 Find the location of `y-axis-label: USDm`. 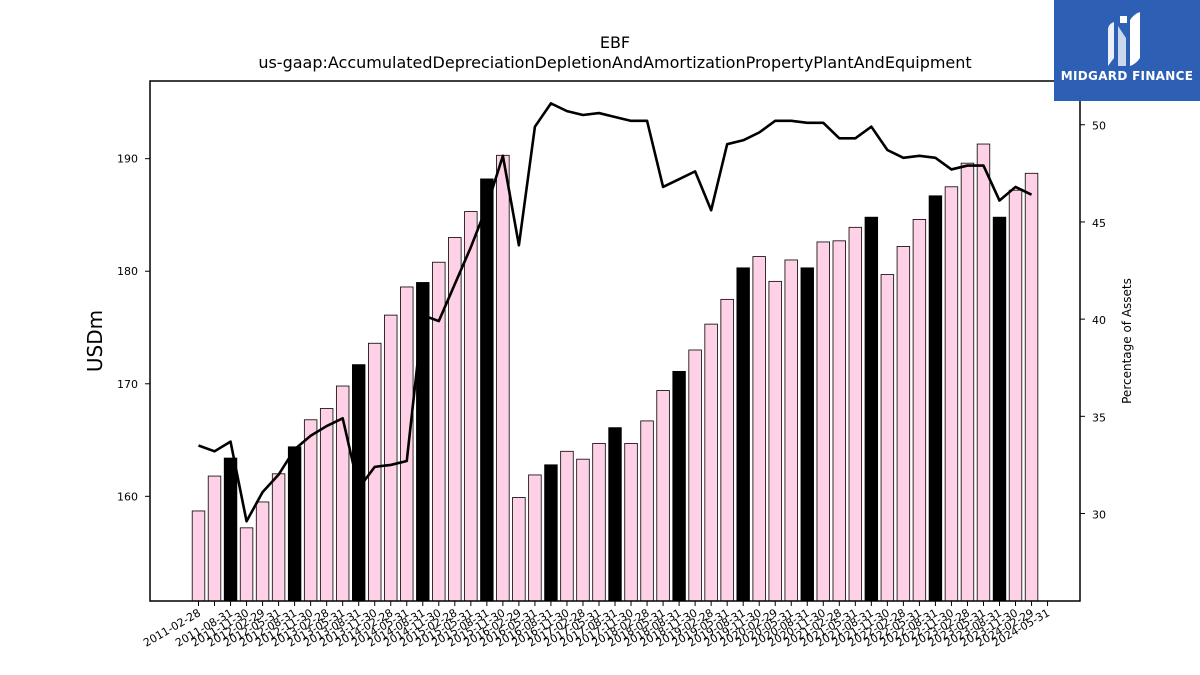

y-axis-label: USDm is located at coordinates (95, 341).